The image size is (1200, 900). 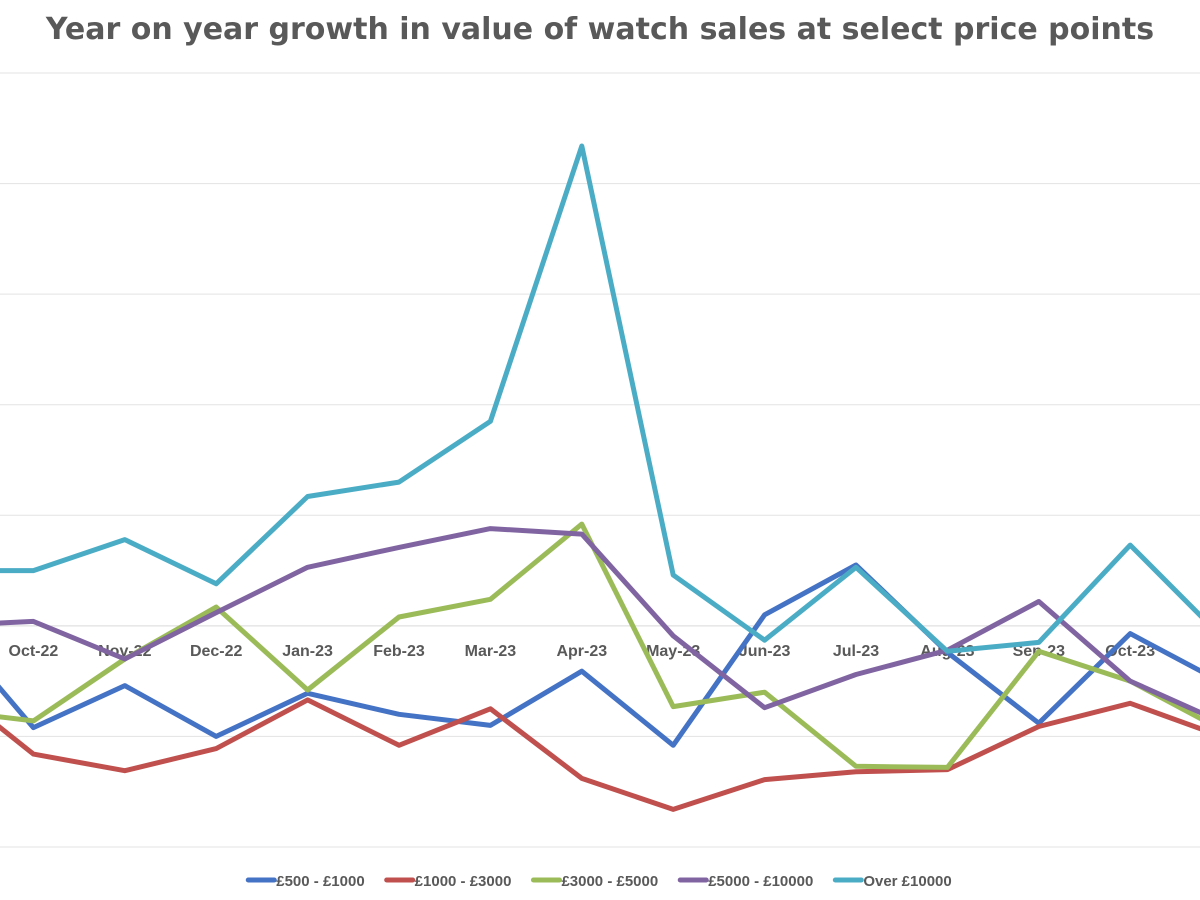 What do you see at coordinates (463, 881) in the screenshot?
I see `legend-label-2: £1000 - £3000` at bounding box center [463, 881].